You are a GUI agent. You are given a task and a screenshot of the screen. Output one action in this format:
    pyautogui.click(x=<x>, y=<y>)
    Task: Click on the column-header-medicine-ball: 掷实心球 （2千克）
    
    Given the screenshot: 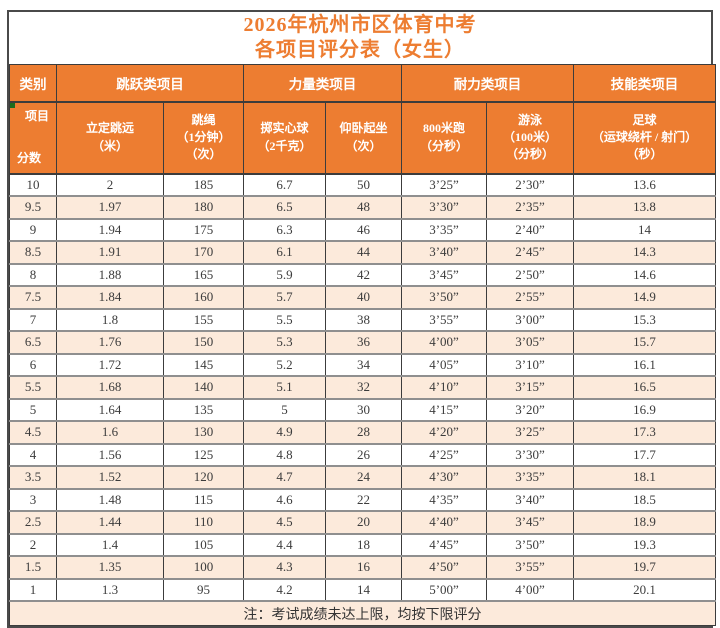 What is the action you would take?
    pyautogui.click(x=284, y=138)
    